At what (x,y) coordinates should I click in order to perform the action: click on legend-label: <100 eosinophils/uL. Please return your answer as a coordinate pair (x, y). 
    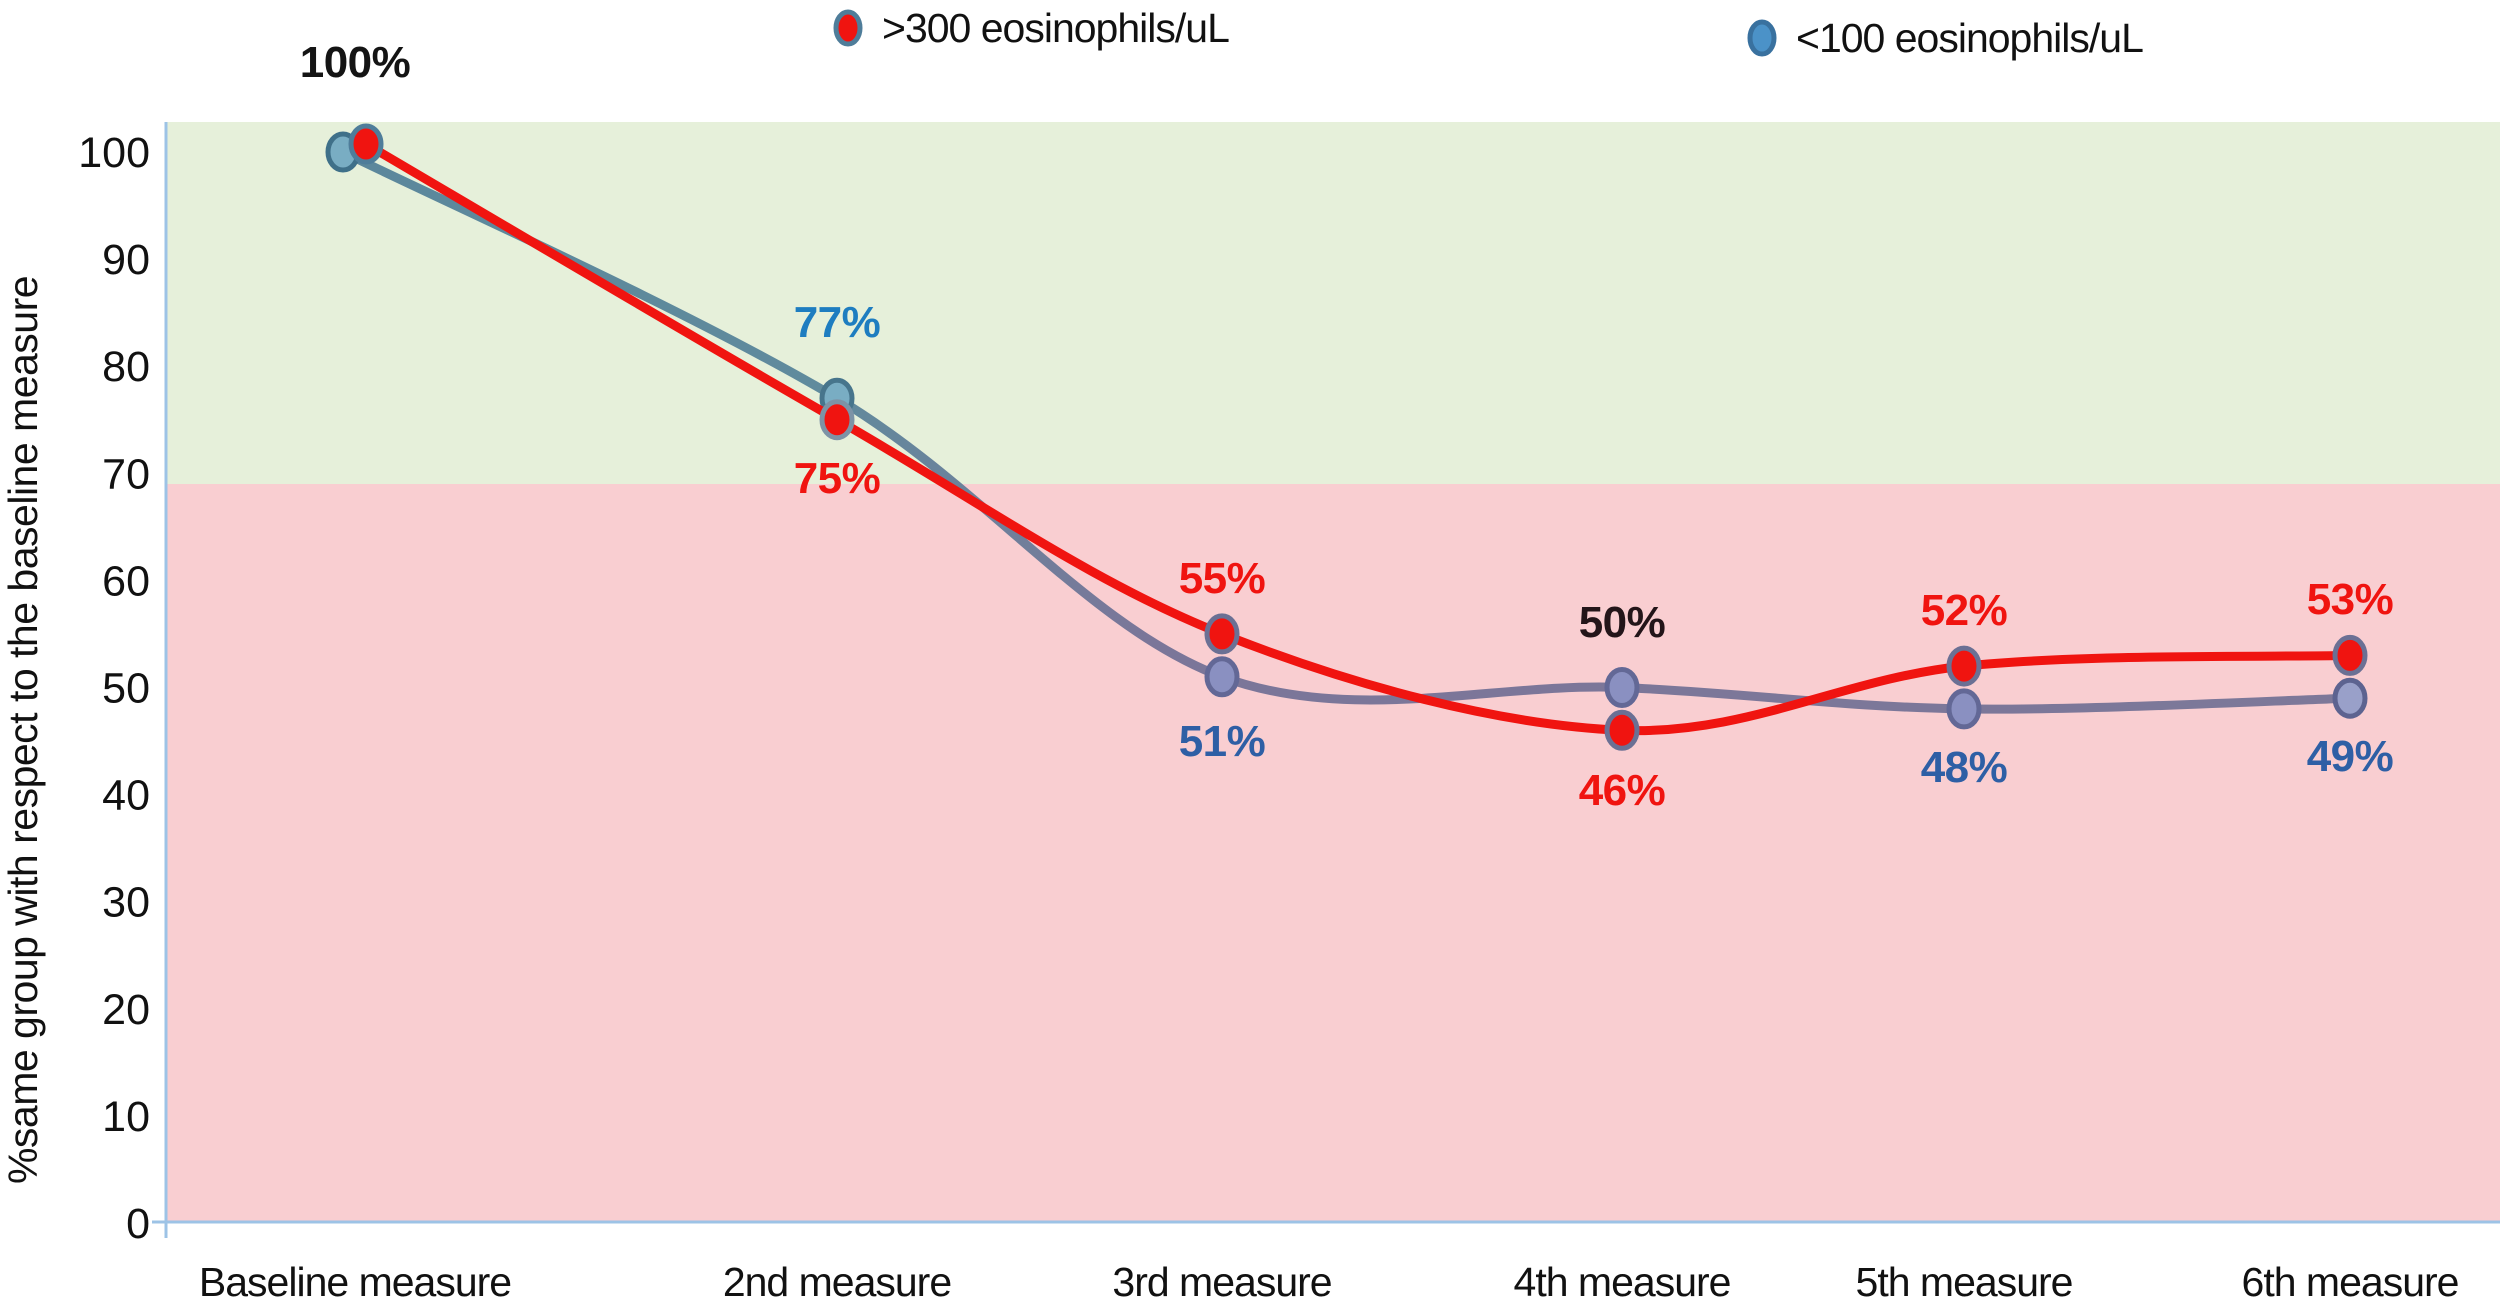
    Looking at the image, I should click on (1969, 38).